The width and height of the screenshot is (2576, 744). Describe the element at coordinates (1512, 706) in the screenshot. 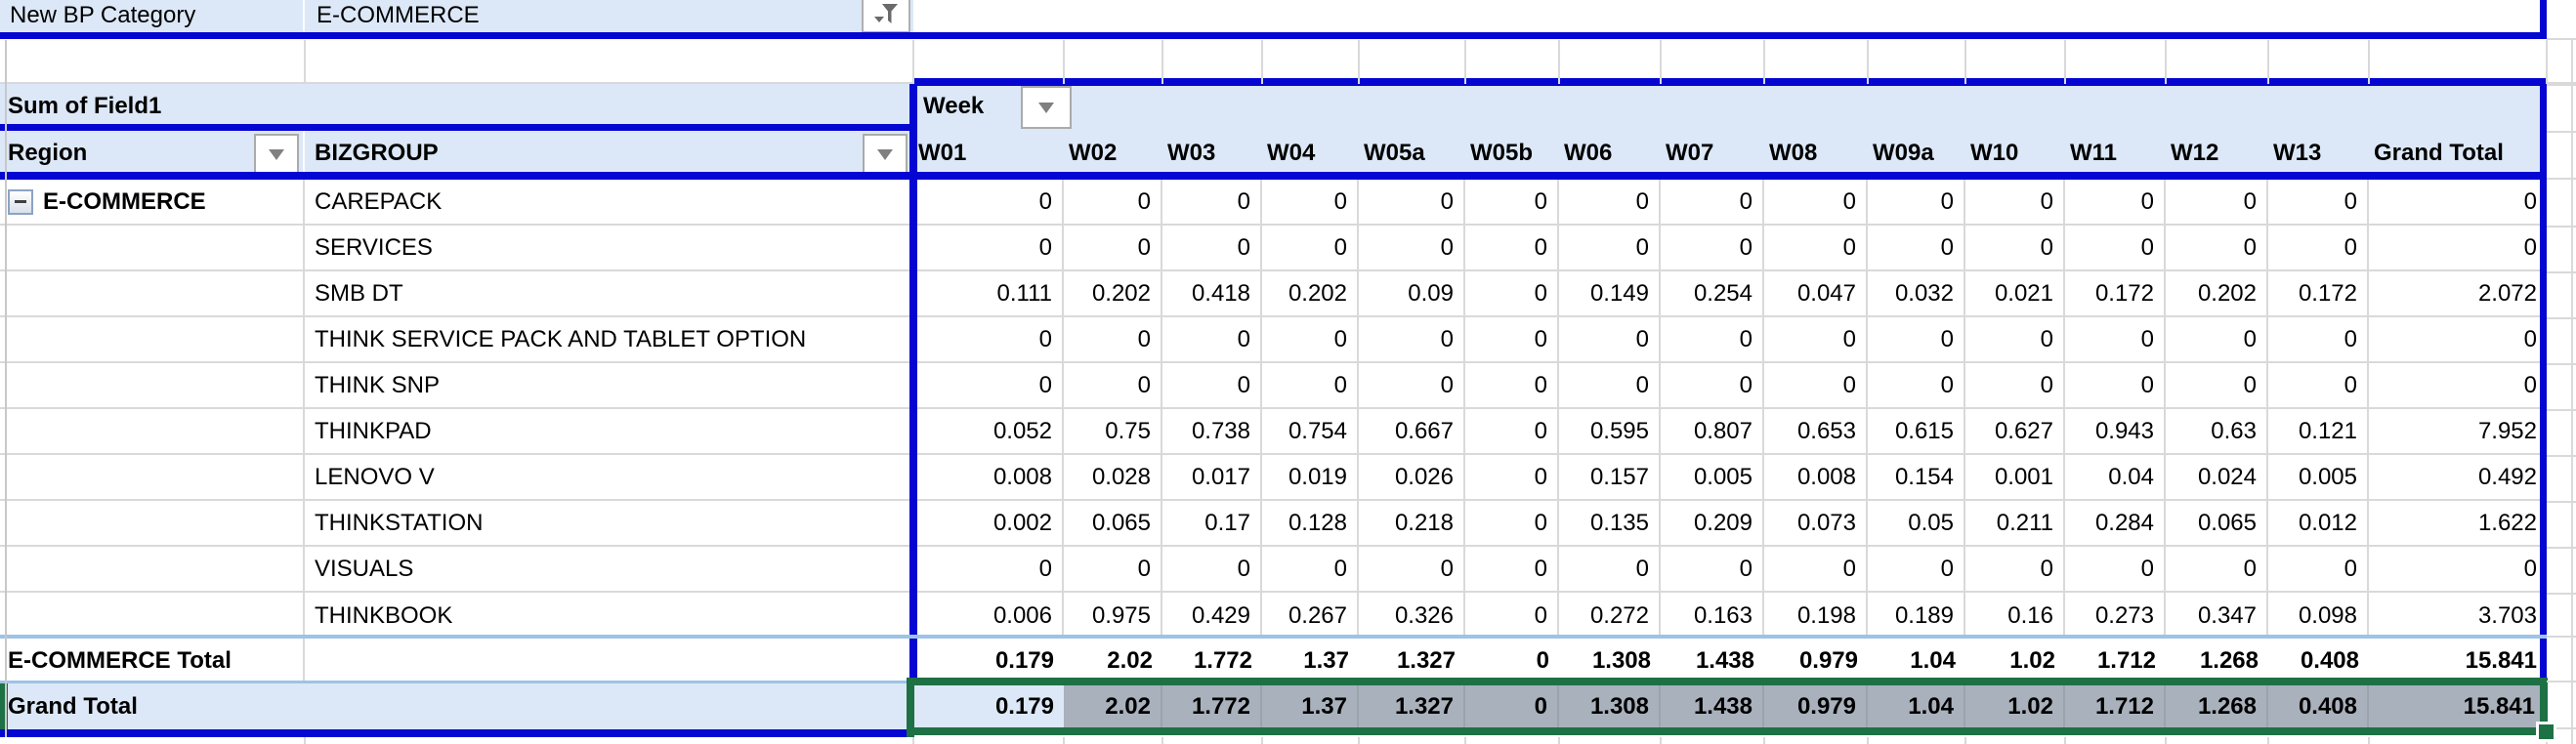

I see `grand-total-value-cell: 0` at that location.